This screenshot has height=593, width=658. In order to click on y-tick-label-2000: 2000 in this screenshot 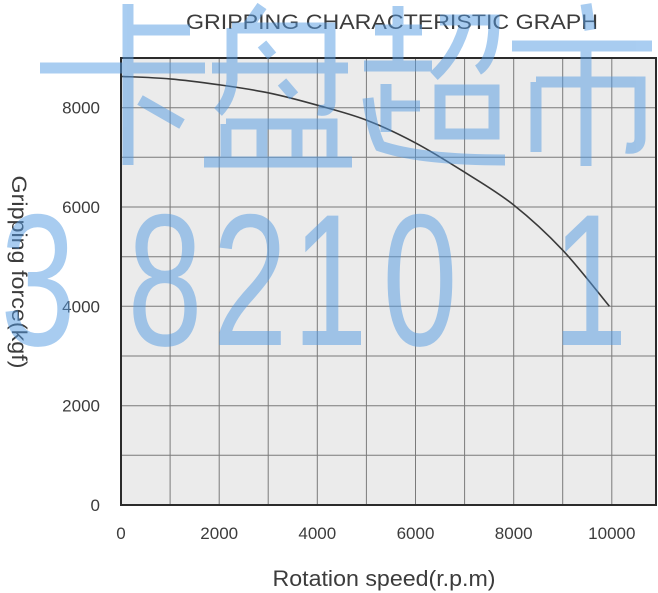, I will do `click(81, 406)`.